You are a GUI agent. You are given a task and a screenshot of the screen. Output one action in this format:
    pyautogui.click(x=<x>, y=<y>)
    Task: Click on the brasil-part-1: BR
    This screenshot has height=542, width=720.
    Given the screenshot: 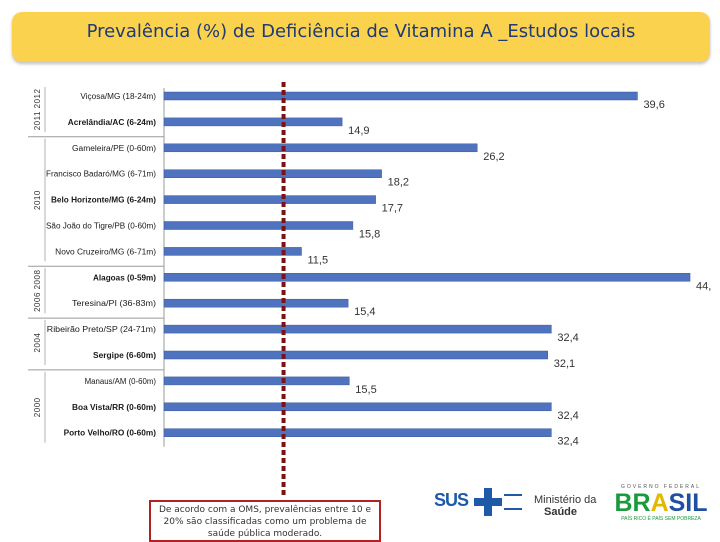 What is the action you would take?
    pyautogui.click(x=632, y=503)
    